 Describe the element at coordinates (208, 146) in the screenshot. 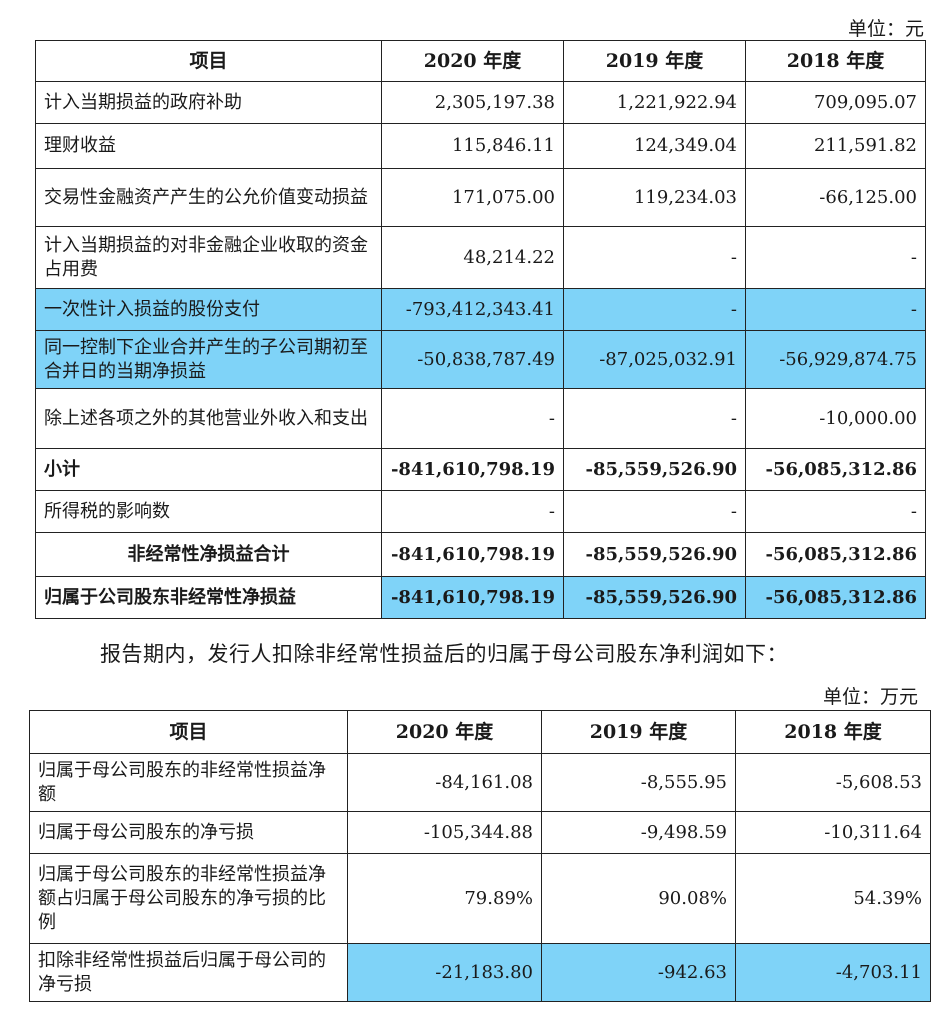

I see `row-label: 理财收益` at that location.